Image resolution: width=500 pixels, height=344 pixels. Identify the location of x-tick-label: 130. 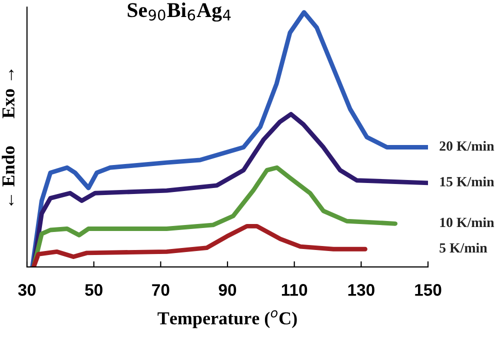
(361, 290).